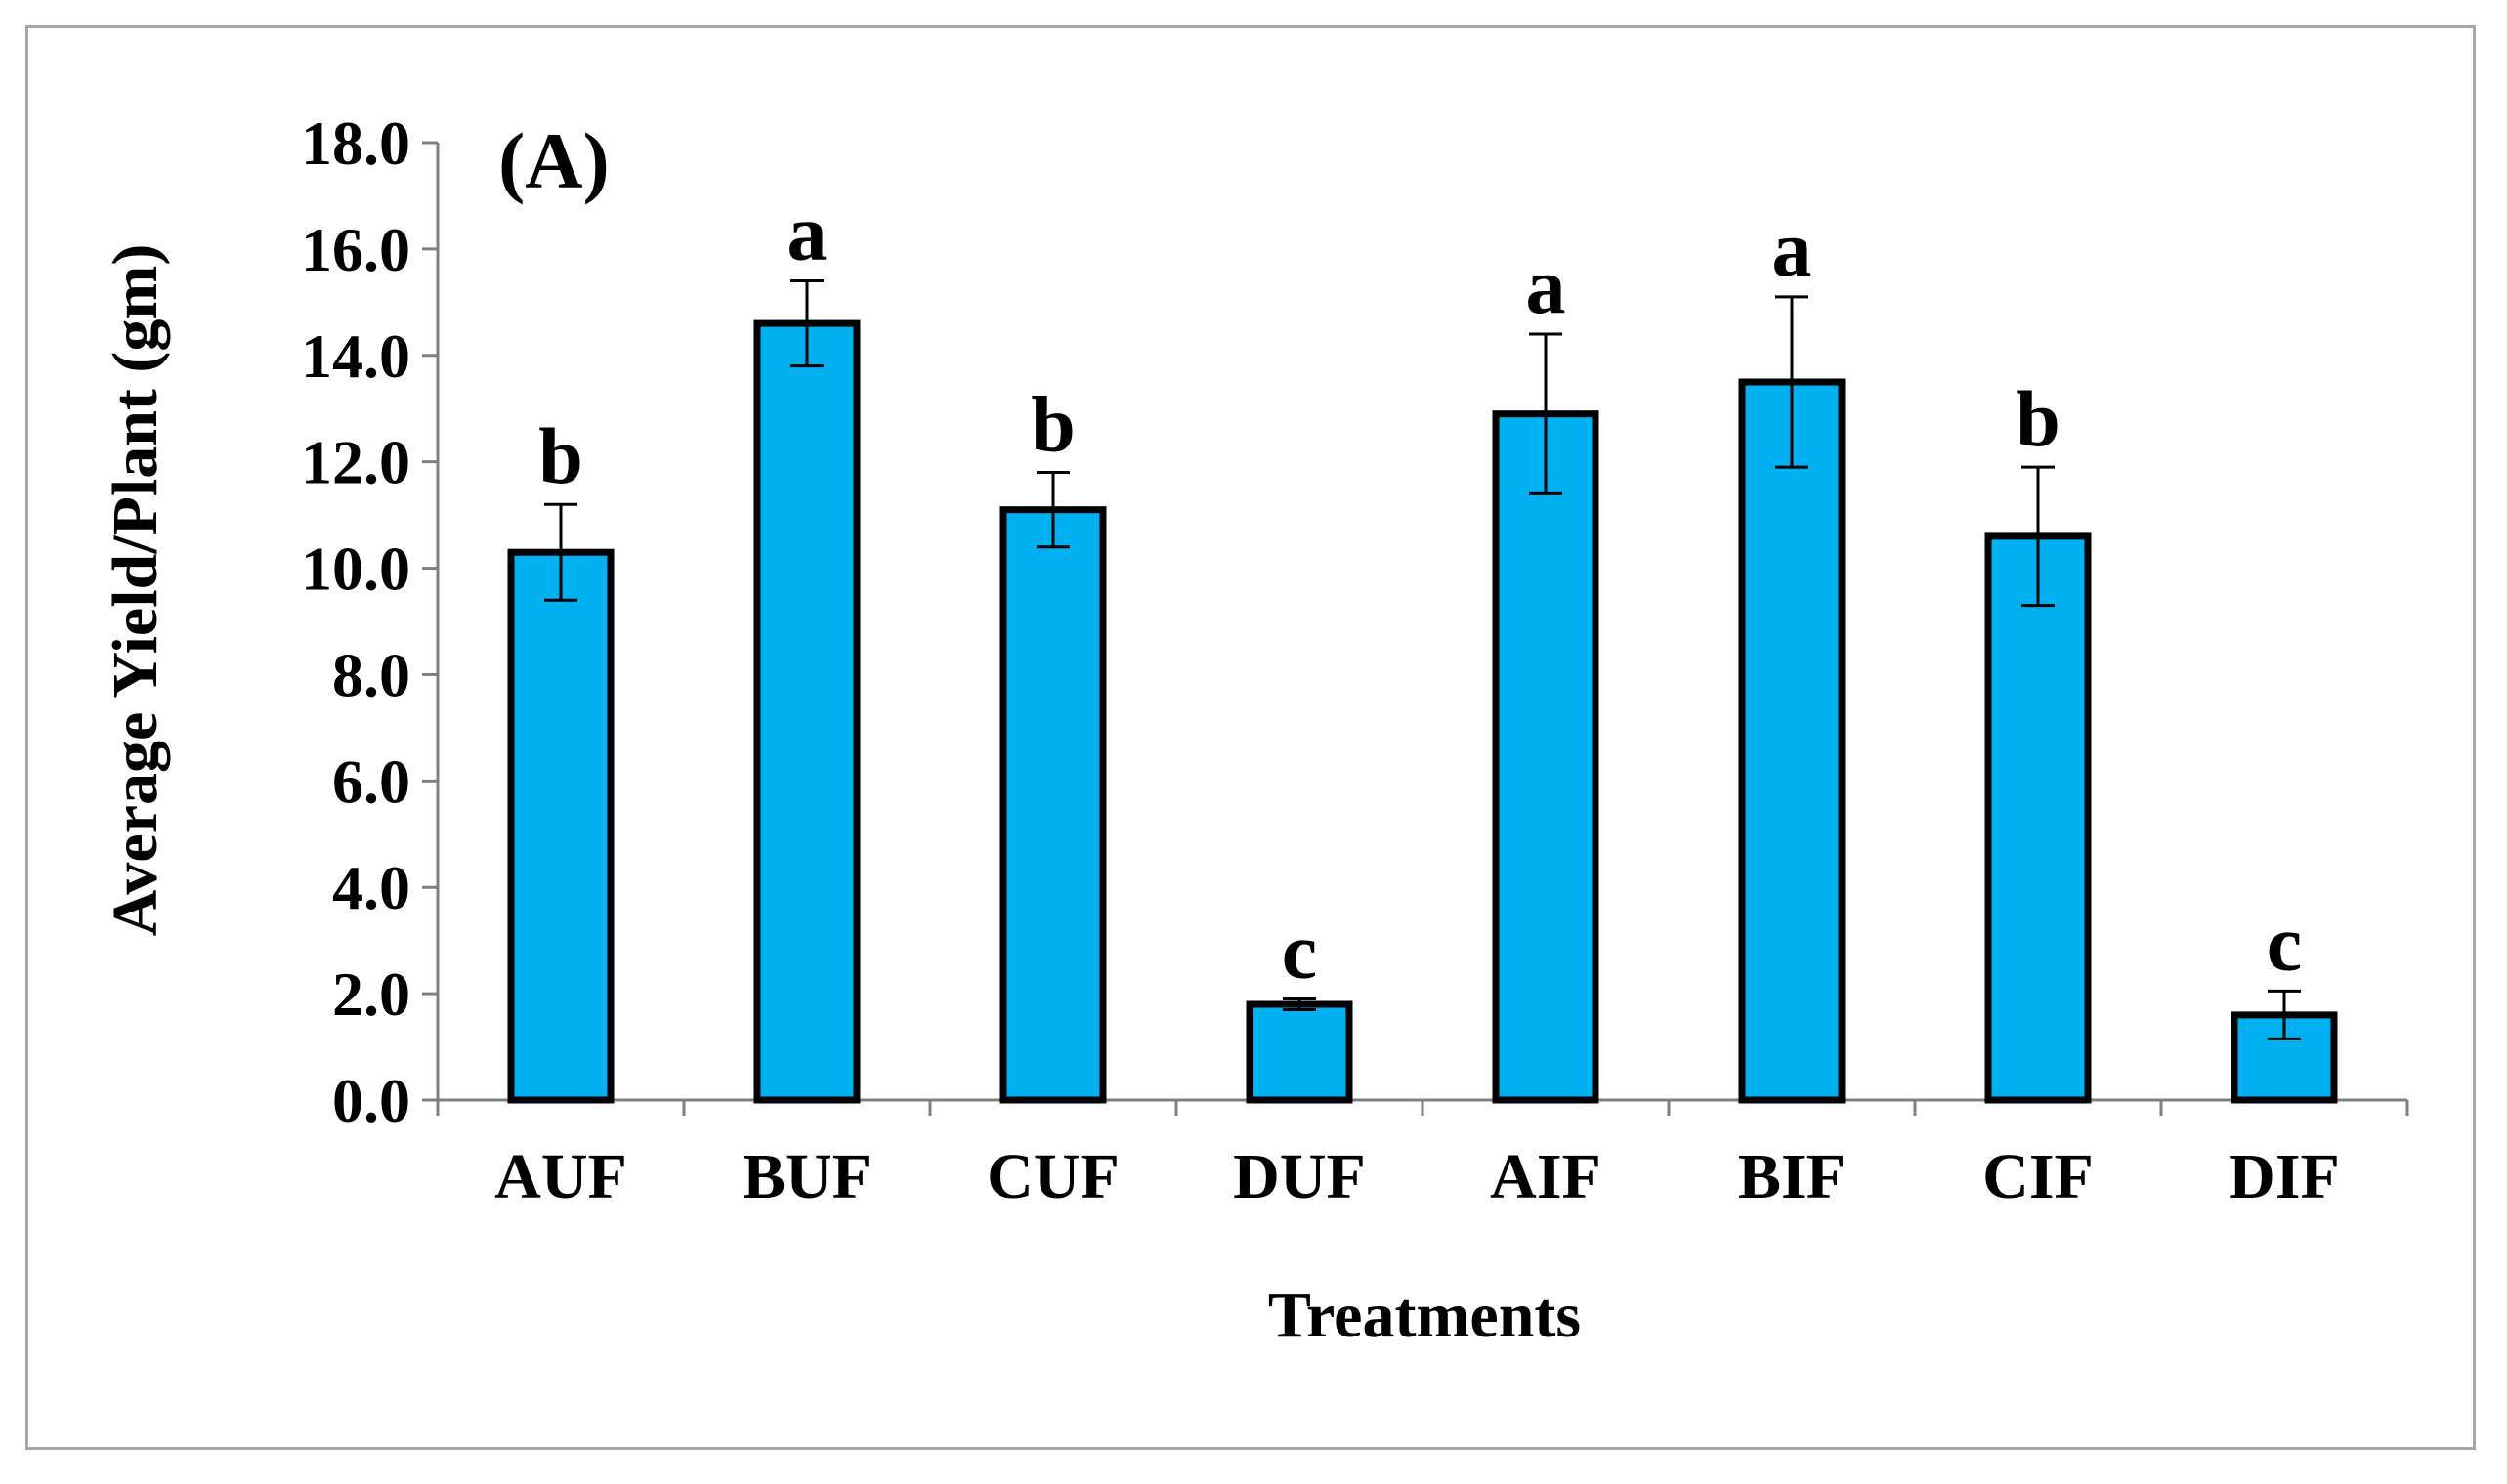 Image resolution: width=2507 pixels, height=1484 pixels. Describe the element at coordinates (355, 249) in the screenshot. I see `y-tick-label: 16.0` at that location.